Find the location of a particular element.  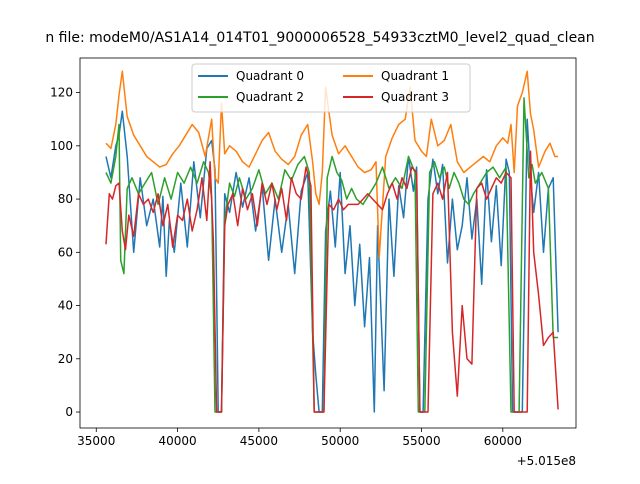

x-offset-text: +5.015e8 is located at coordinates (546, 461).